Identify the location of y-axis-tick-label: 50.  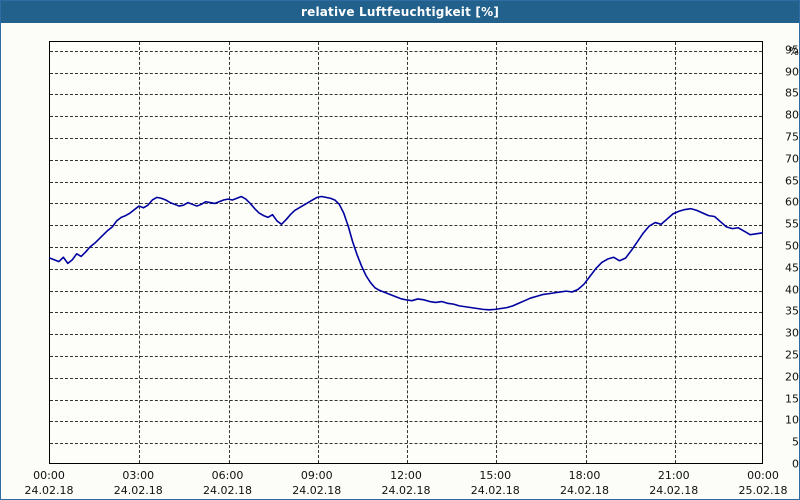
(792, 246).